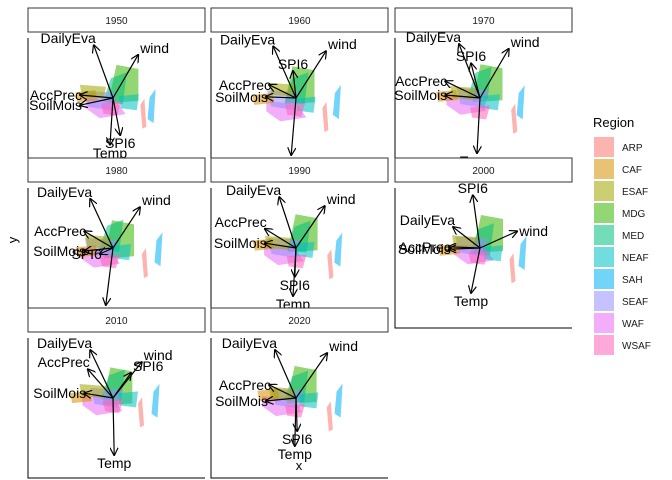 The image size is (672, 480). I want to click on facet-strip-label: 1960, so click(299, 21).